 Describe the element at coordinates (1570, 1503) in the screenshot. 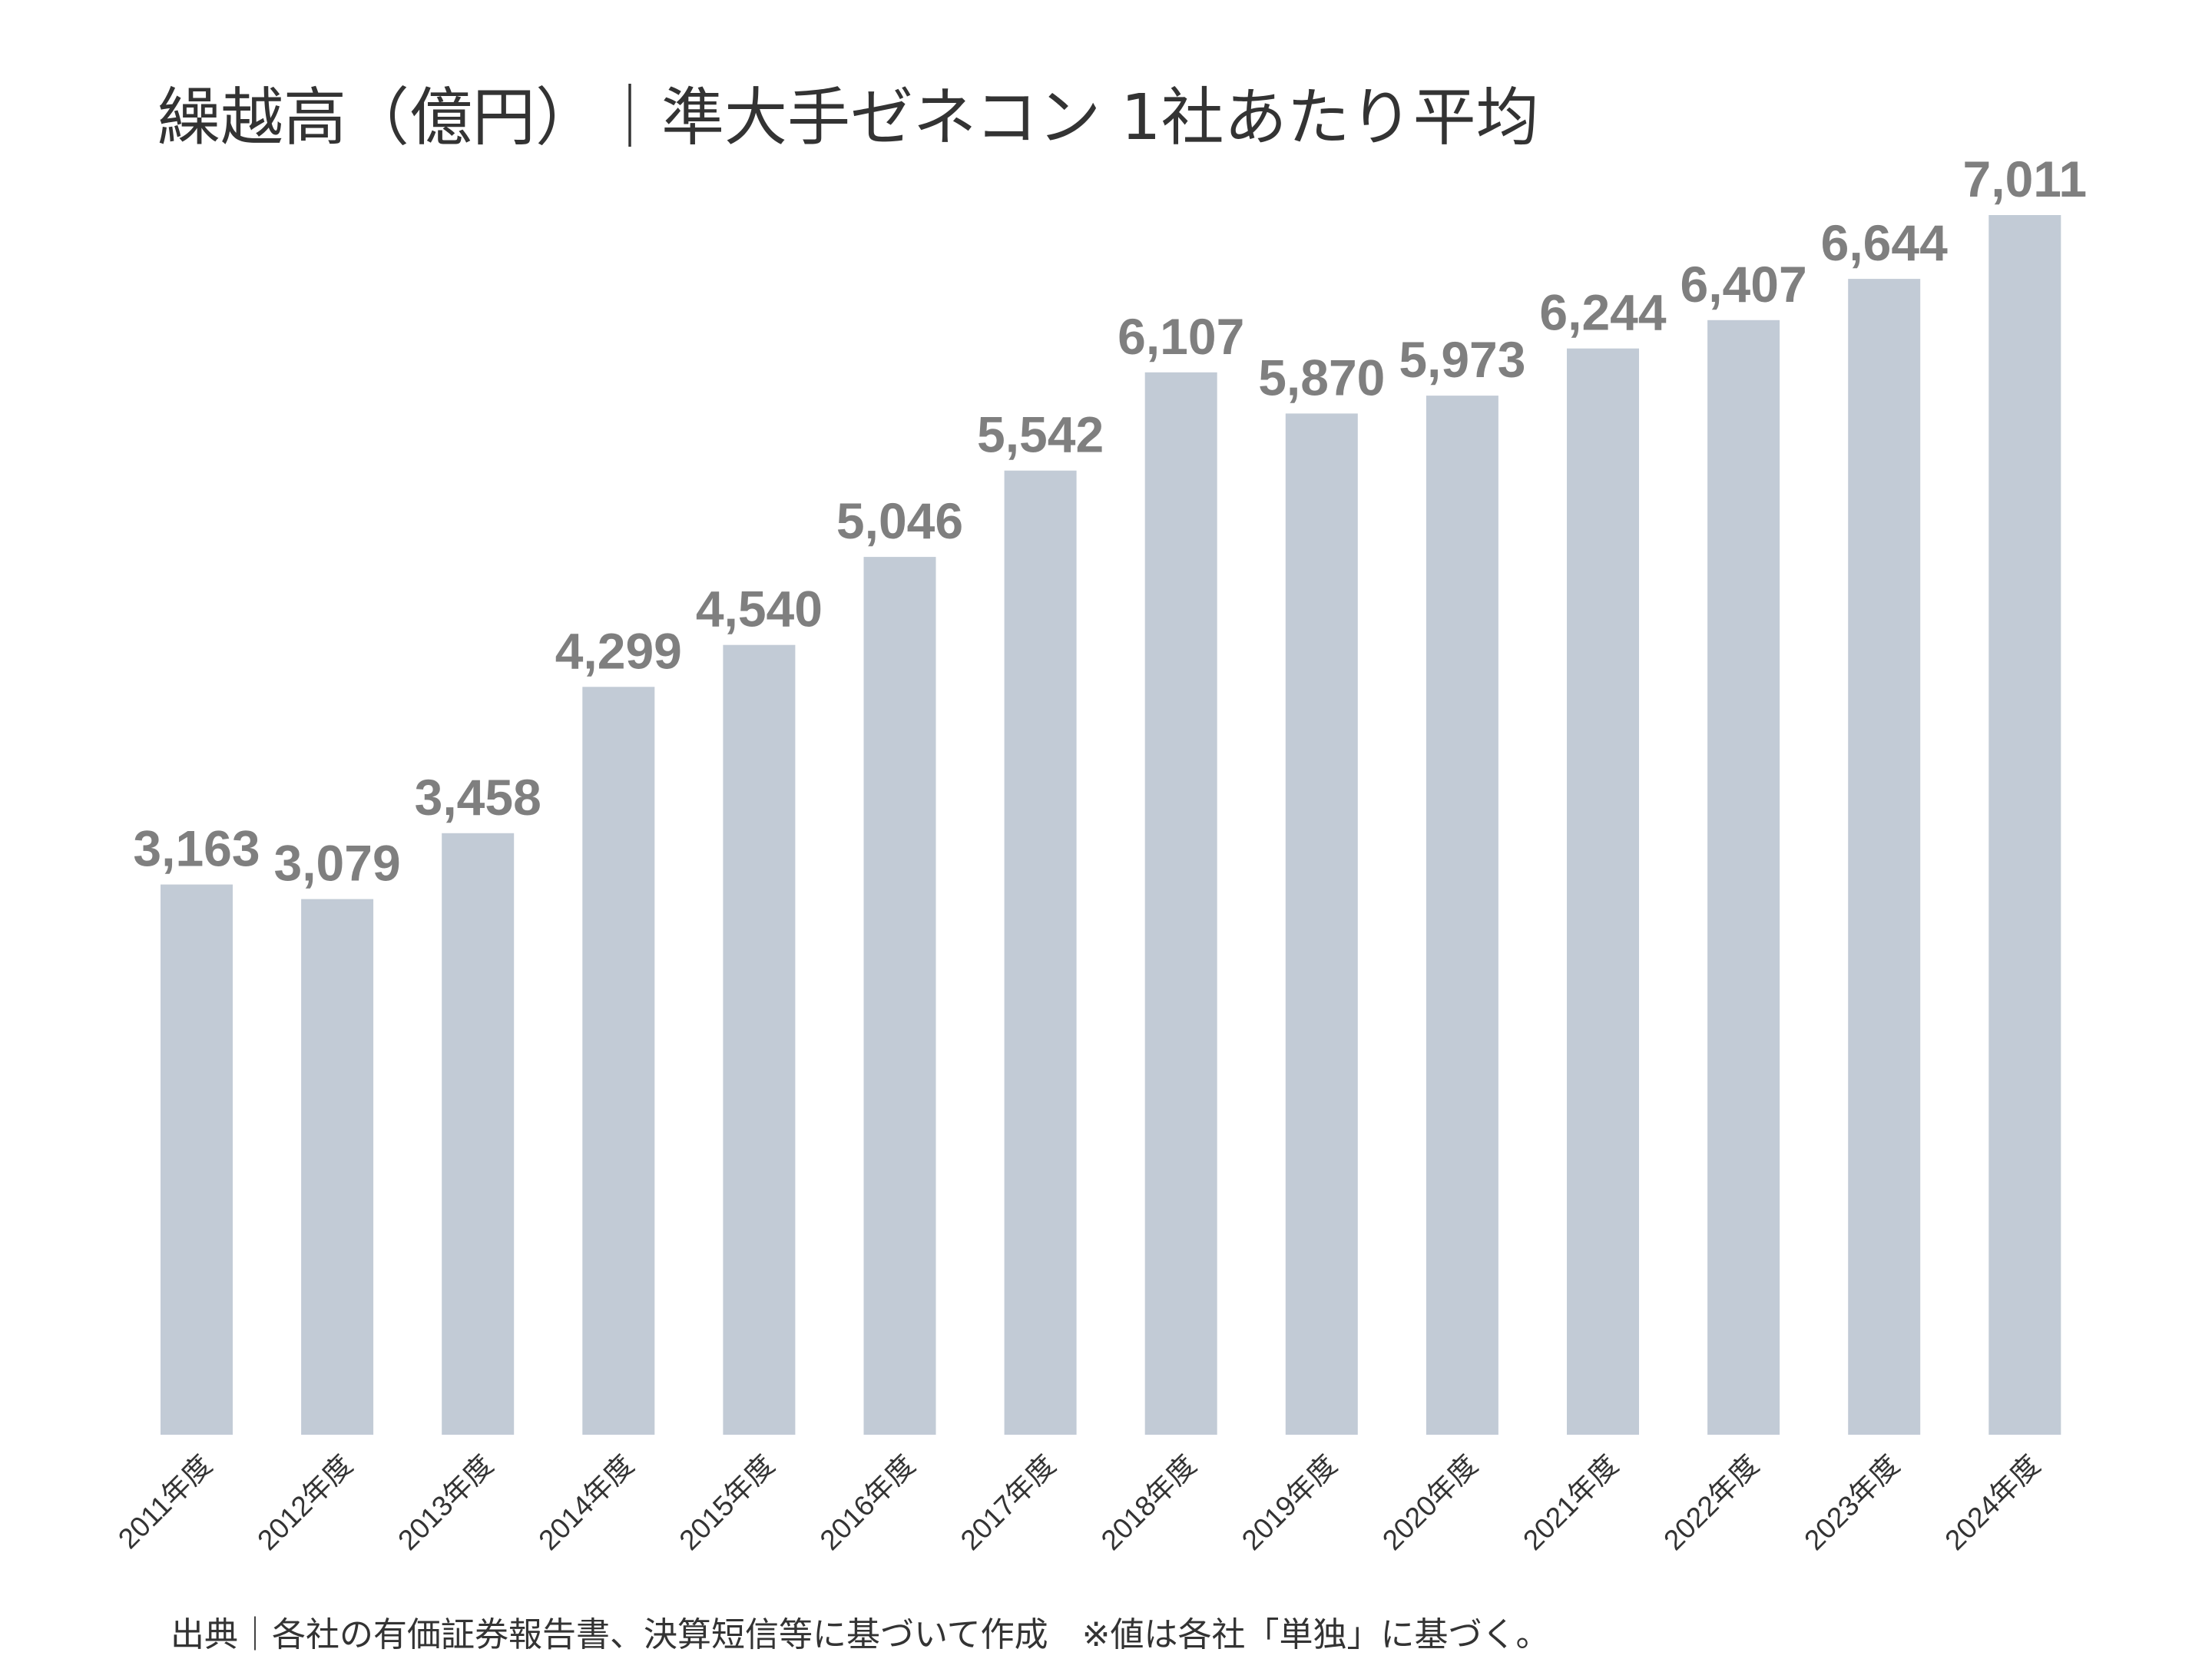

I see `x-tick-label: 2021年度` at that location.